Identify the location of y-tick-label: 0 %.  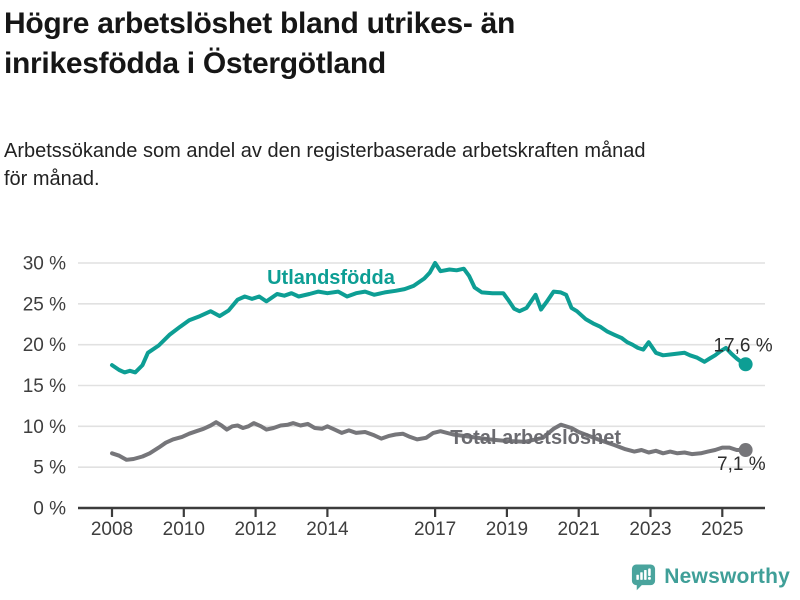
(49, 509).